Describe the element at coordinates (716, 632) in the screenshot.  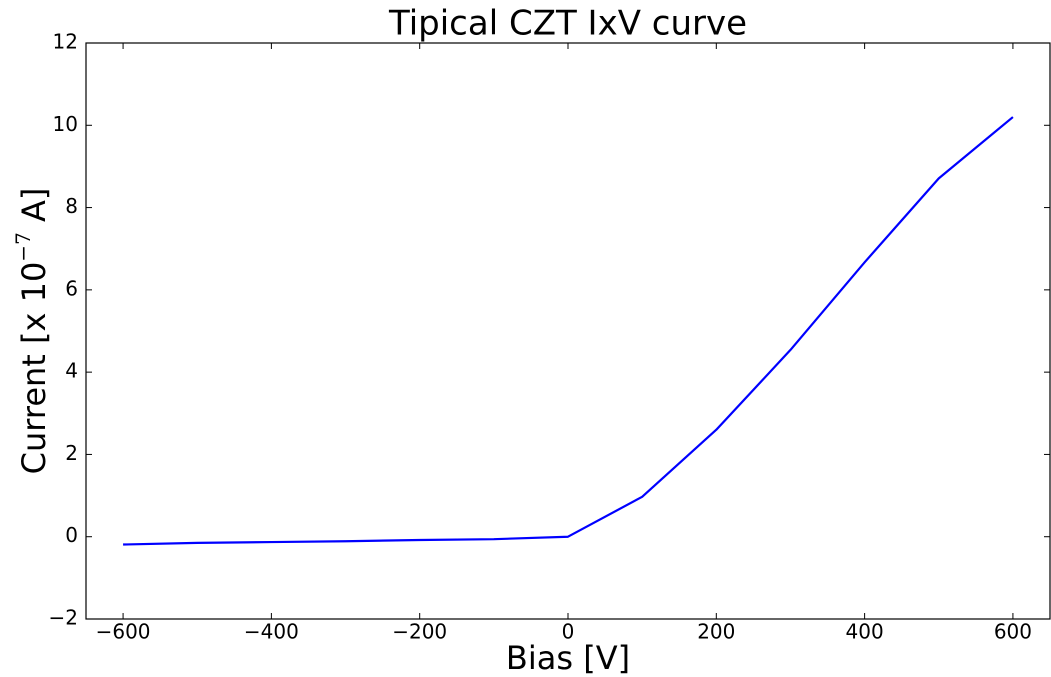
I see `x-tick-label: 200` at that location.